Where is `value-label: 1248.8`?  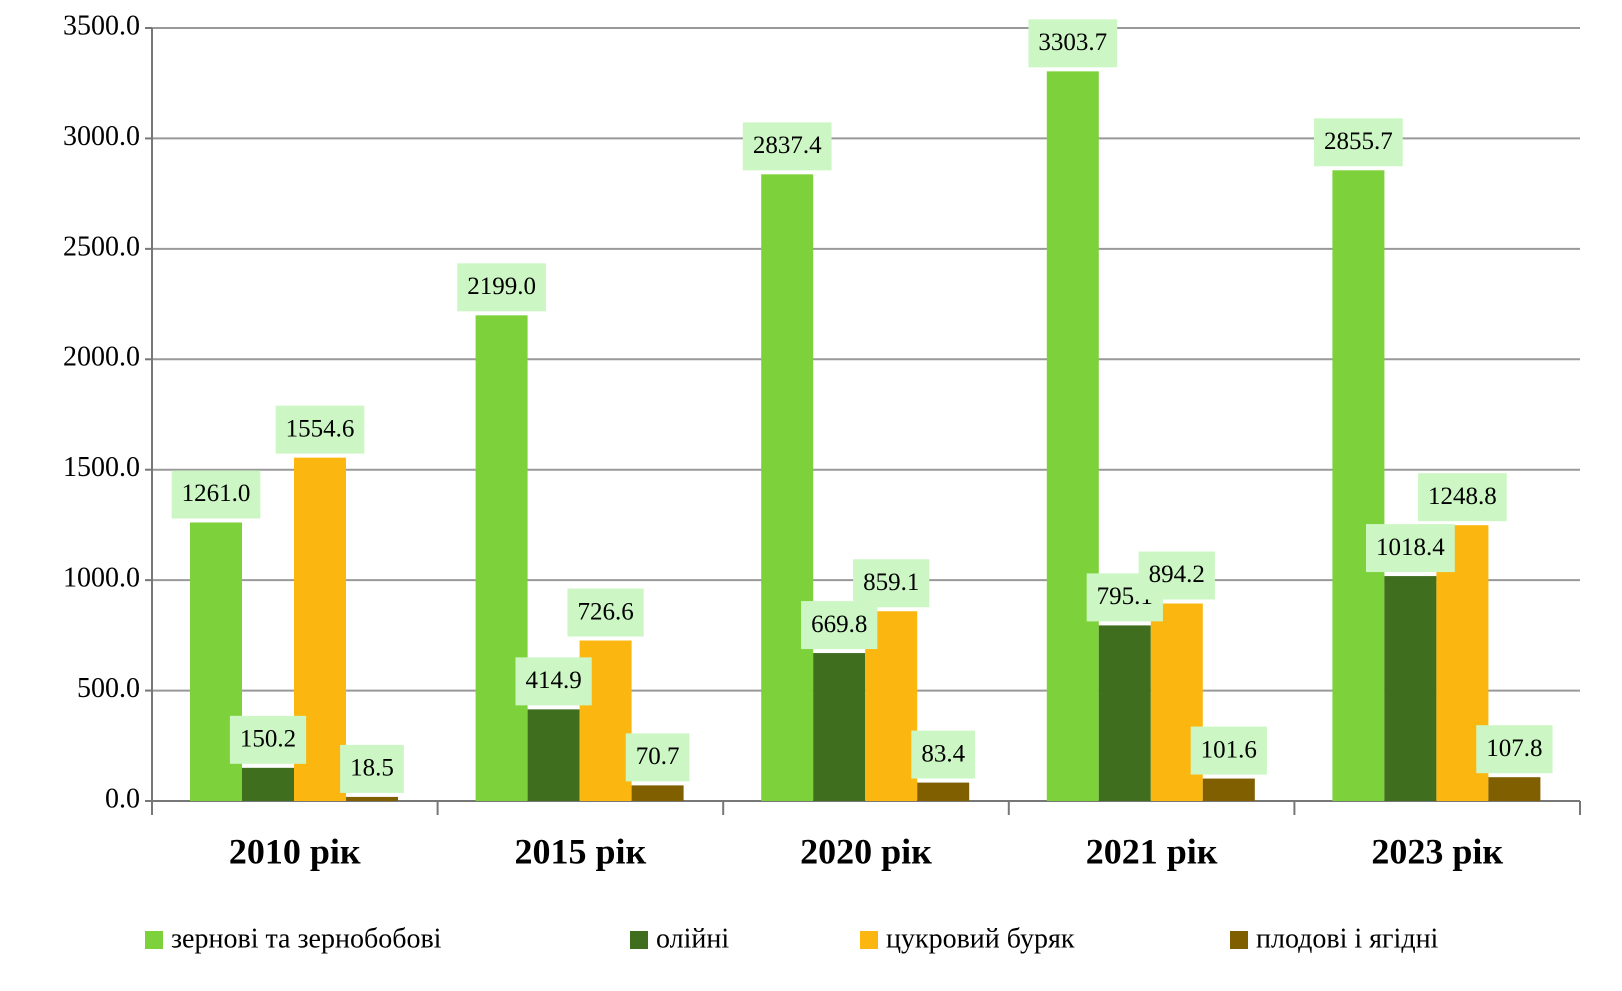
value-label: 1248.8 is located at coordinates (1462, 497).